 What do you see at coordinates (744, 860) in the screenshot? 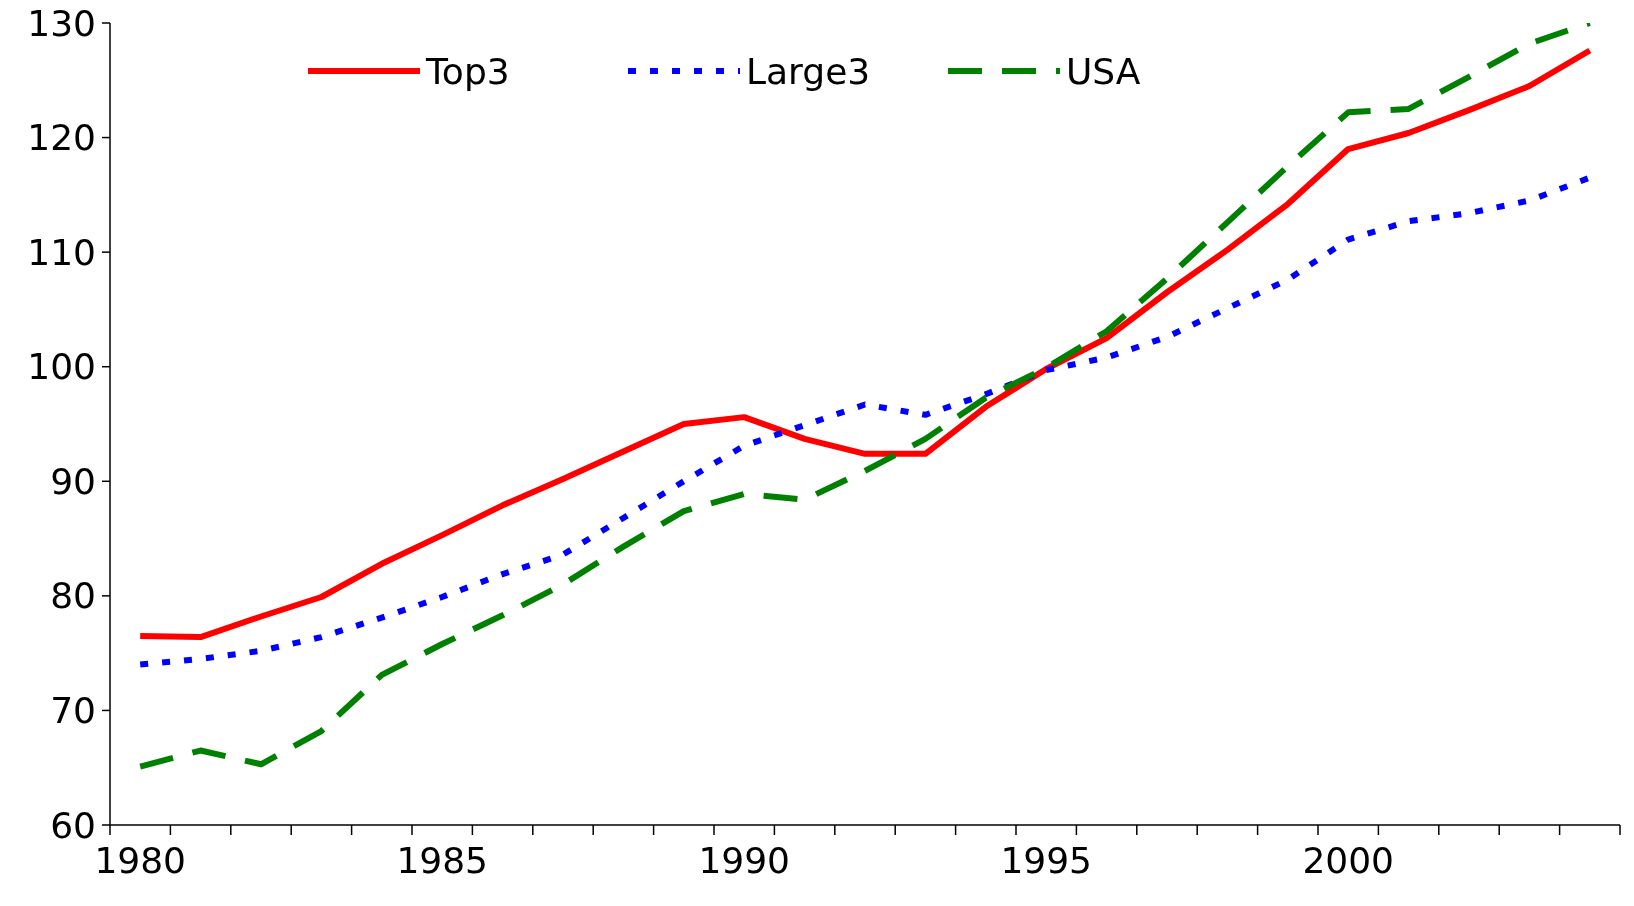
I see `x-tick-label: 1990` at bounding box center [744, 860].